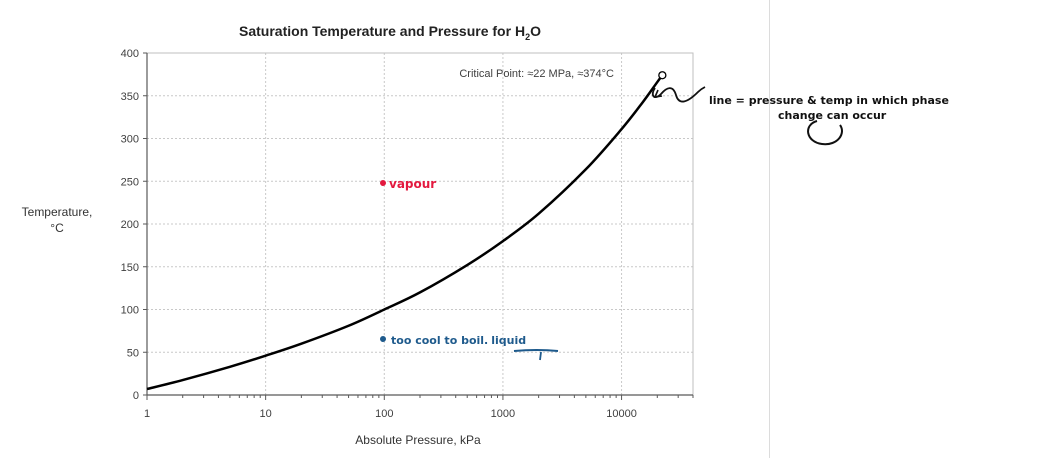  I want to click on x-tick-label: 10, so click(266, 414).